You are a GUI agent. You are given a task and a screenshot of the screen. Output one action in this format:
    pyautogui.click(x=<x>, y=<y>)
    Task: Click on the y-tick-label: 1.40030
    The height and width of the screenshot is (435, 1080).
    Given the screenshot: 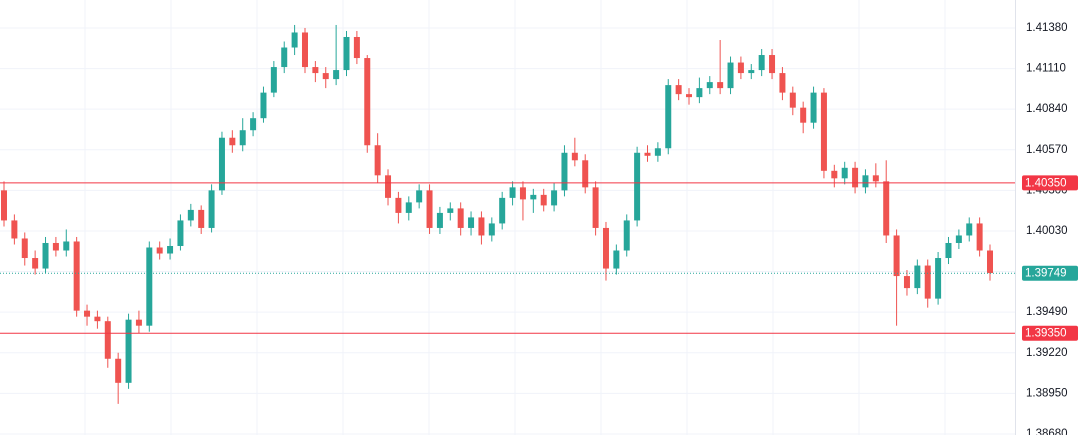 What is the action you would take?
    pyautogui.click(x=1047, y=231)
    